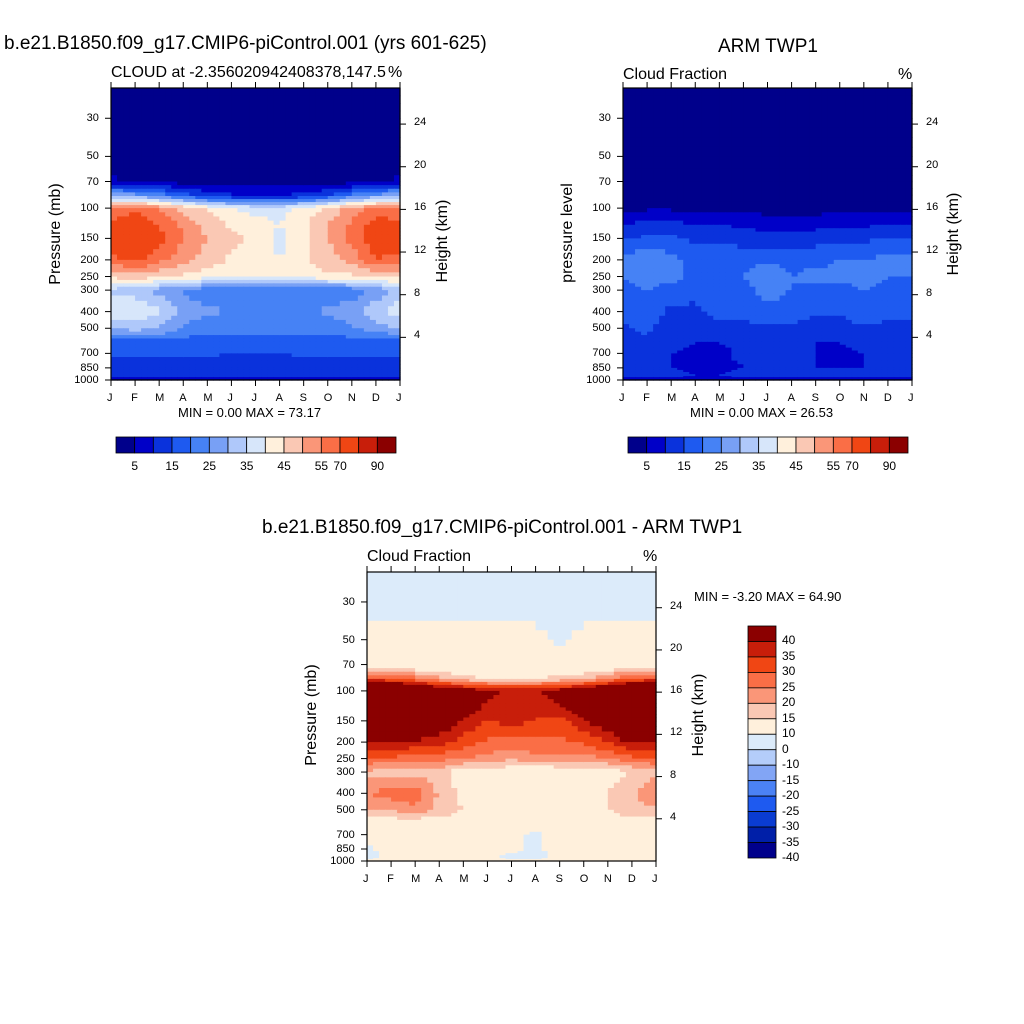 The height and width of the screenshot is (1024, 1024). Describe the element at coordinates (144, 445) in the screenshot. I see `colorbar-swatch` at that location.